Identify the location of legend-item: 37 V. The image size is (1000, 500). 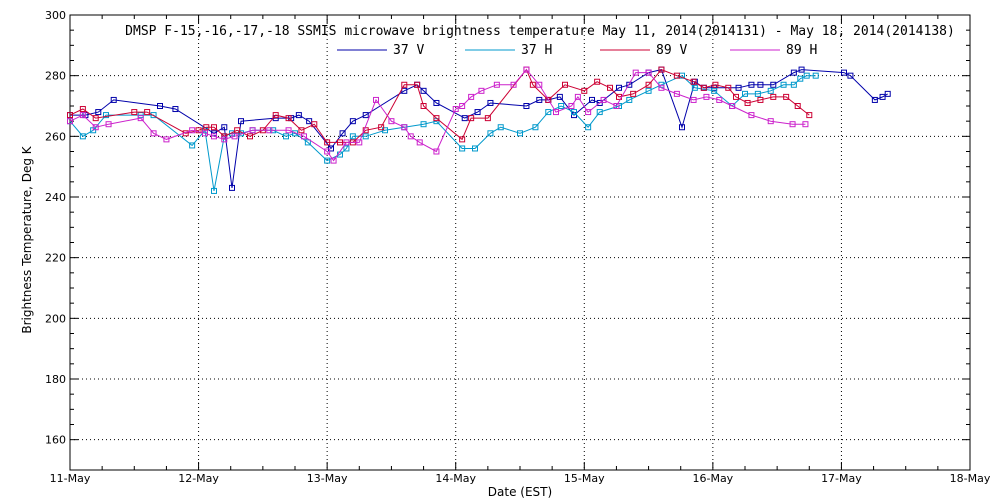
(380, 50).